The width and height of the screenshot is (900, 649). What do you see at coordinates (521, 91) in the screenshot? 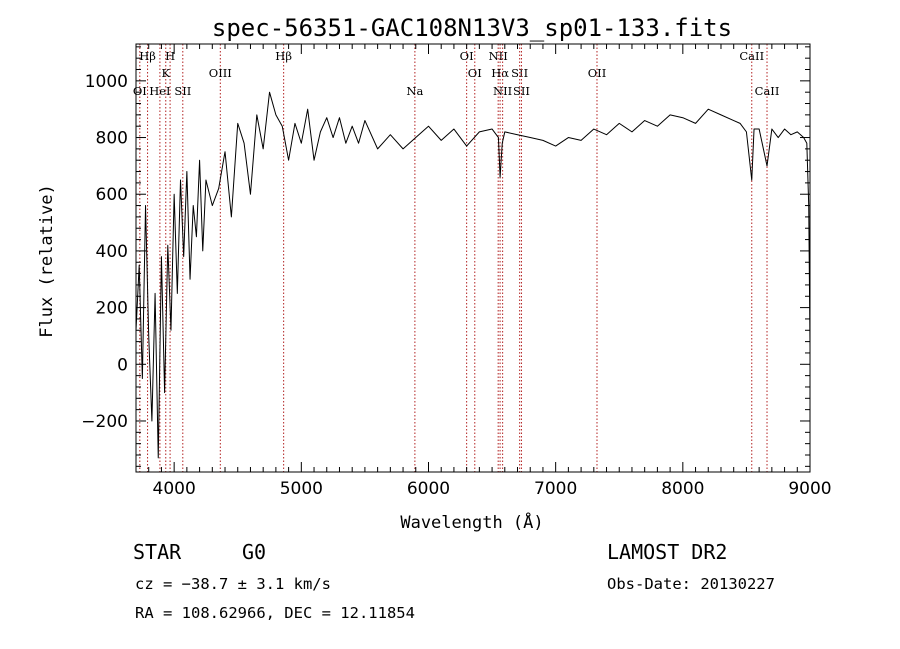
I see `spectral-line-label-15: SII` at bounding box center [521, 91].